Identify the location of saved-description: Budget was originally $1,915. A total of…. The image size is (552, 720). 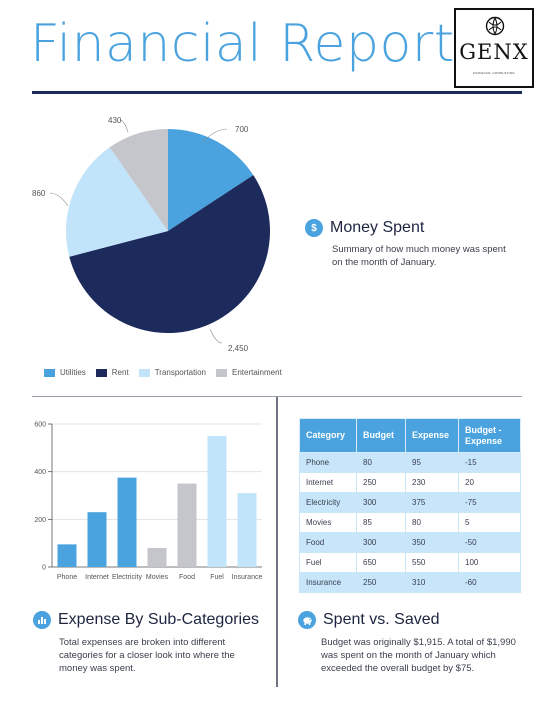
(418, 655).